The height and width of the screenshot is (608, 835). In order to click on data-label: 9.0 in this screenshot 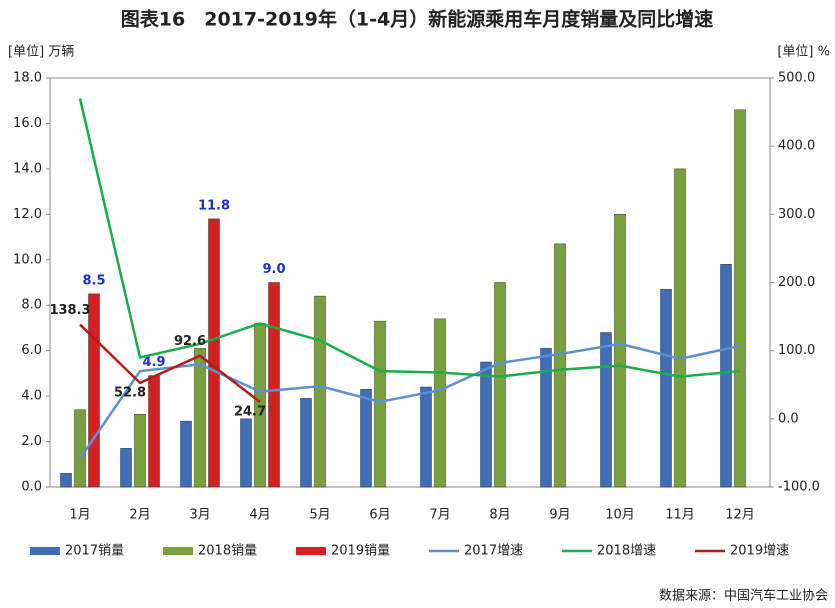, I will do `click(273, 269)`.